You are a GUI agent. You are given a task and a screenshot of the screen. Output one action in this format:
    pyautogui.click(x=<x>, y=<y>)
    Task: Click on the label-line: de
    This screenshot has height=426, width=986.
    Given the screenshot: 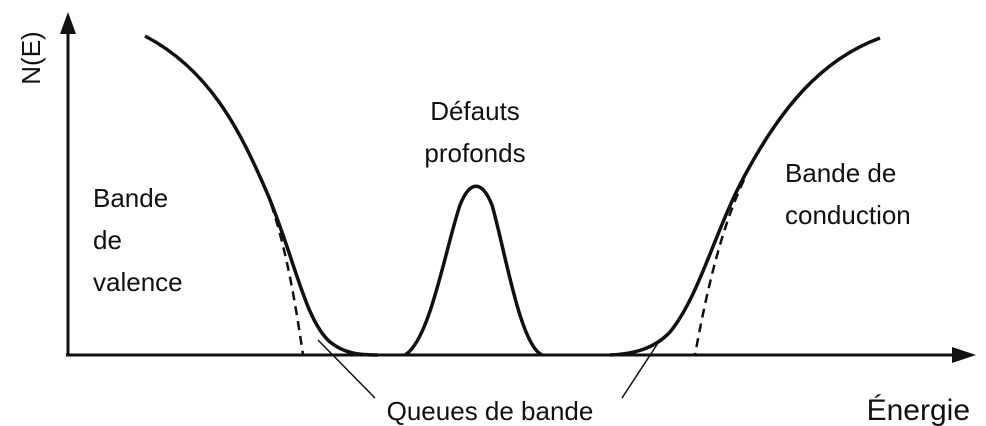 What is the action you would take?
    pyautogui.click(x=107, y=240)
    